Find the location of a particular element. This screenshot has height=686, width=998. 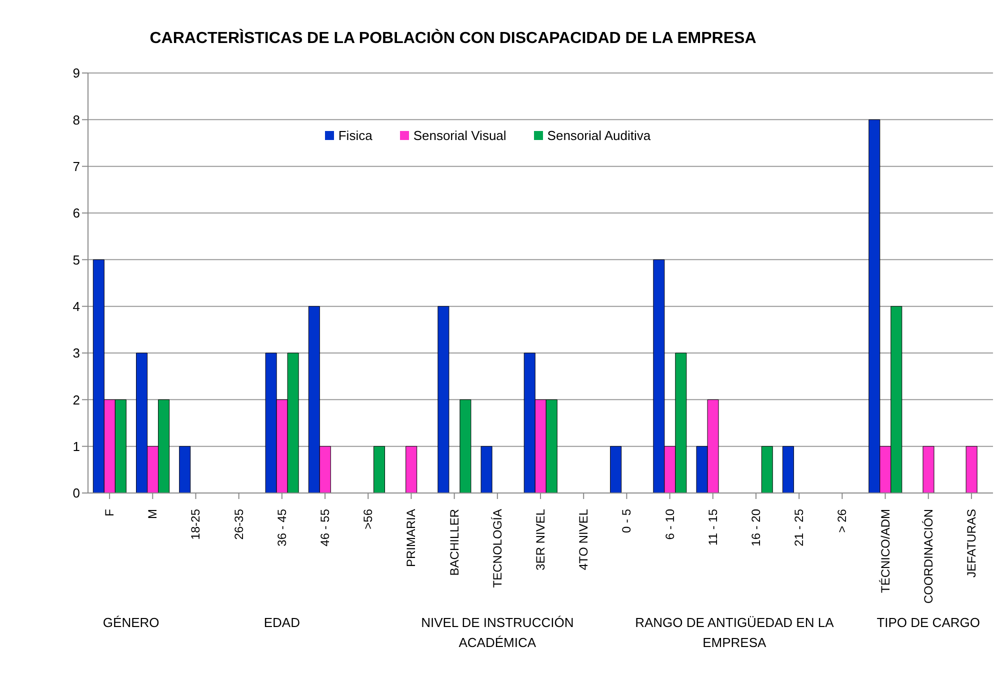

x-tick-label: 6 - 10 is located at coordinates (669, 524).